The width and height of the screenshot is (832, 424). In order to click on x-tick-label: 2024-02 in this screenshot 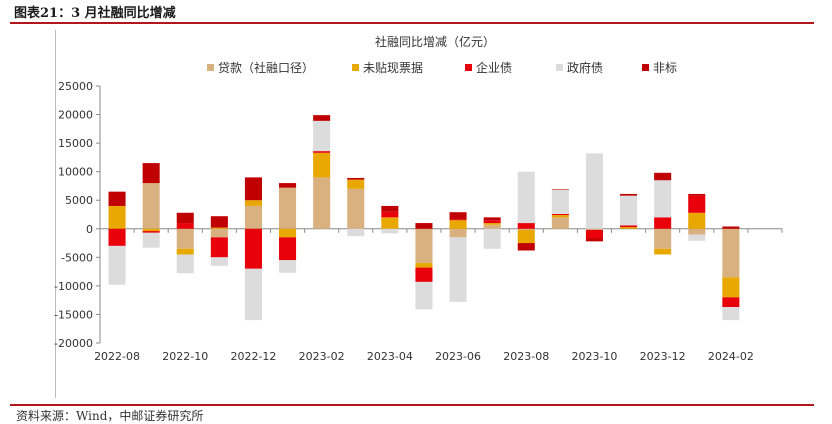, I will do `click(731, 356)`.